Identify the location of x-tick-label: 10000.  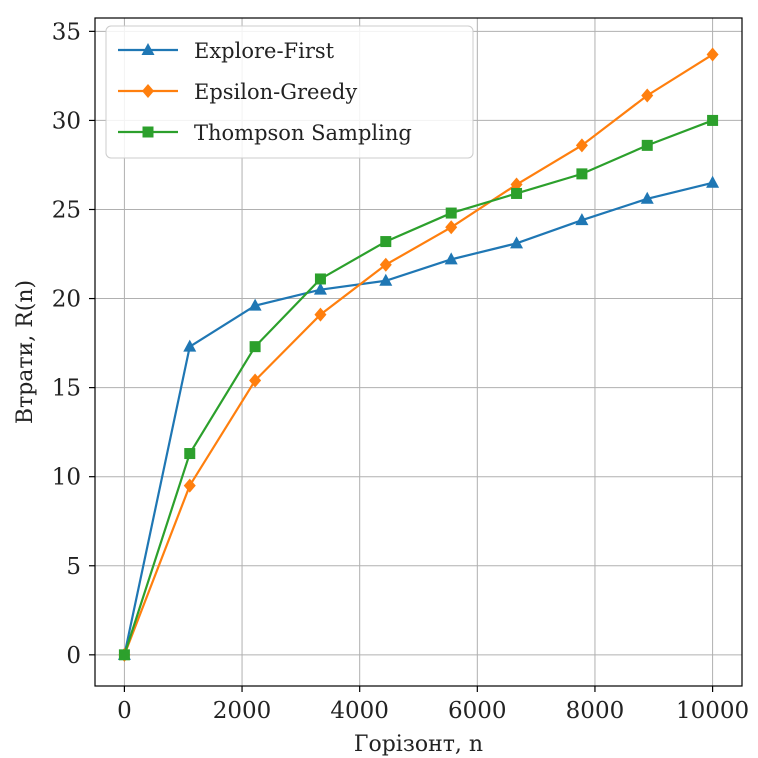
(712, 711).